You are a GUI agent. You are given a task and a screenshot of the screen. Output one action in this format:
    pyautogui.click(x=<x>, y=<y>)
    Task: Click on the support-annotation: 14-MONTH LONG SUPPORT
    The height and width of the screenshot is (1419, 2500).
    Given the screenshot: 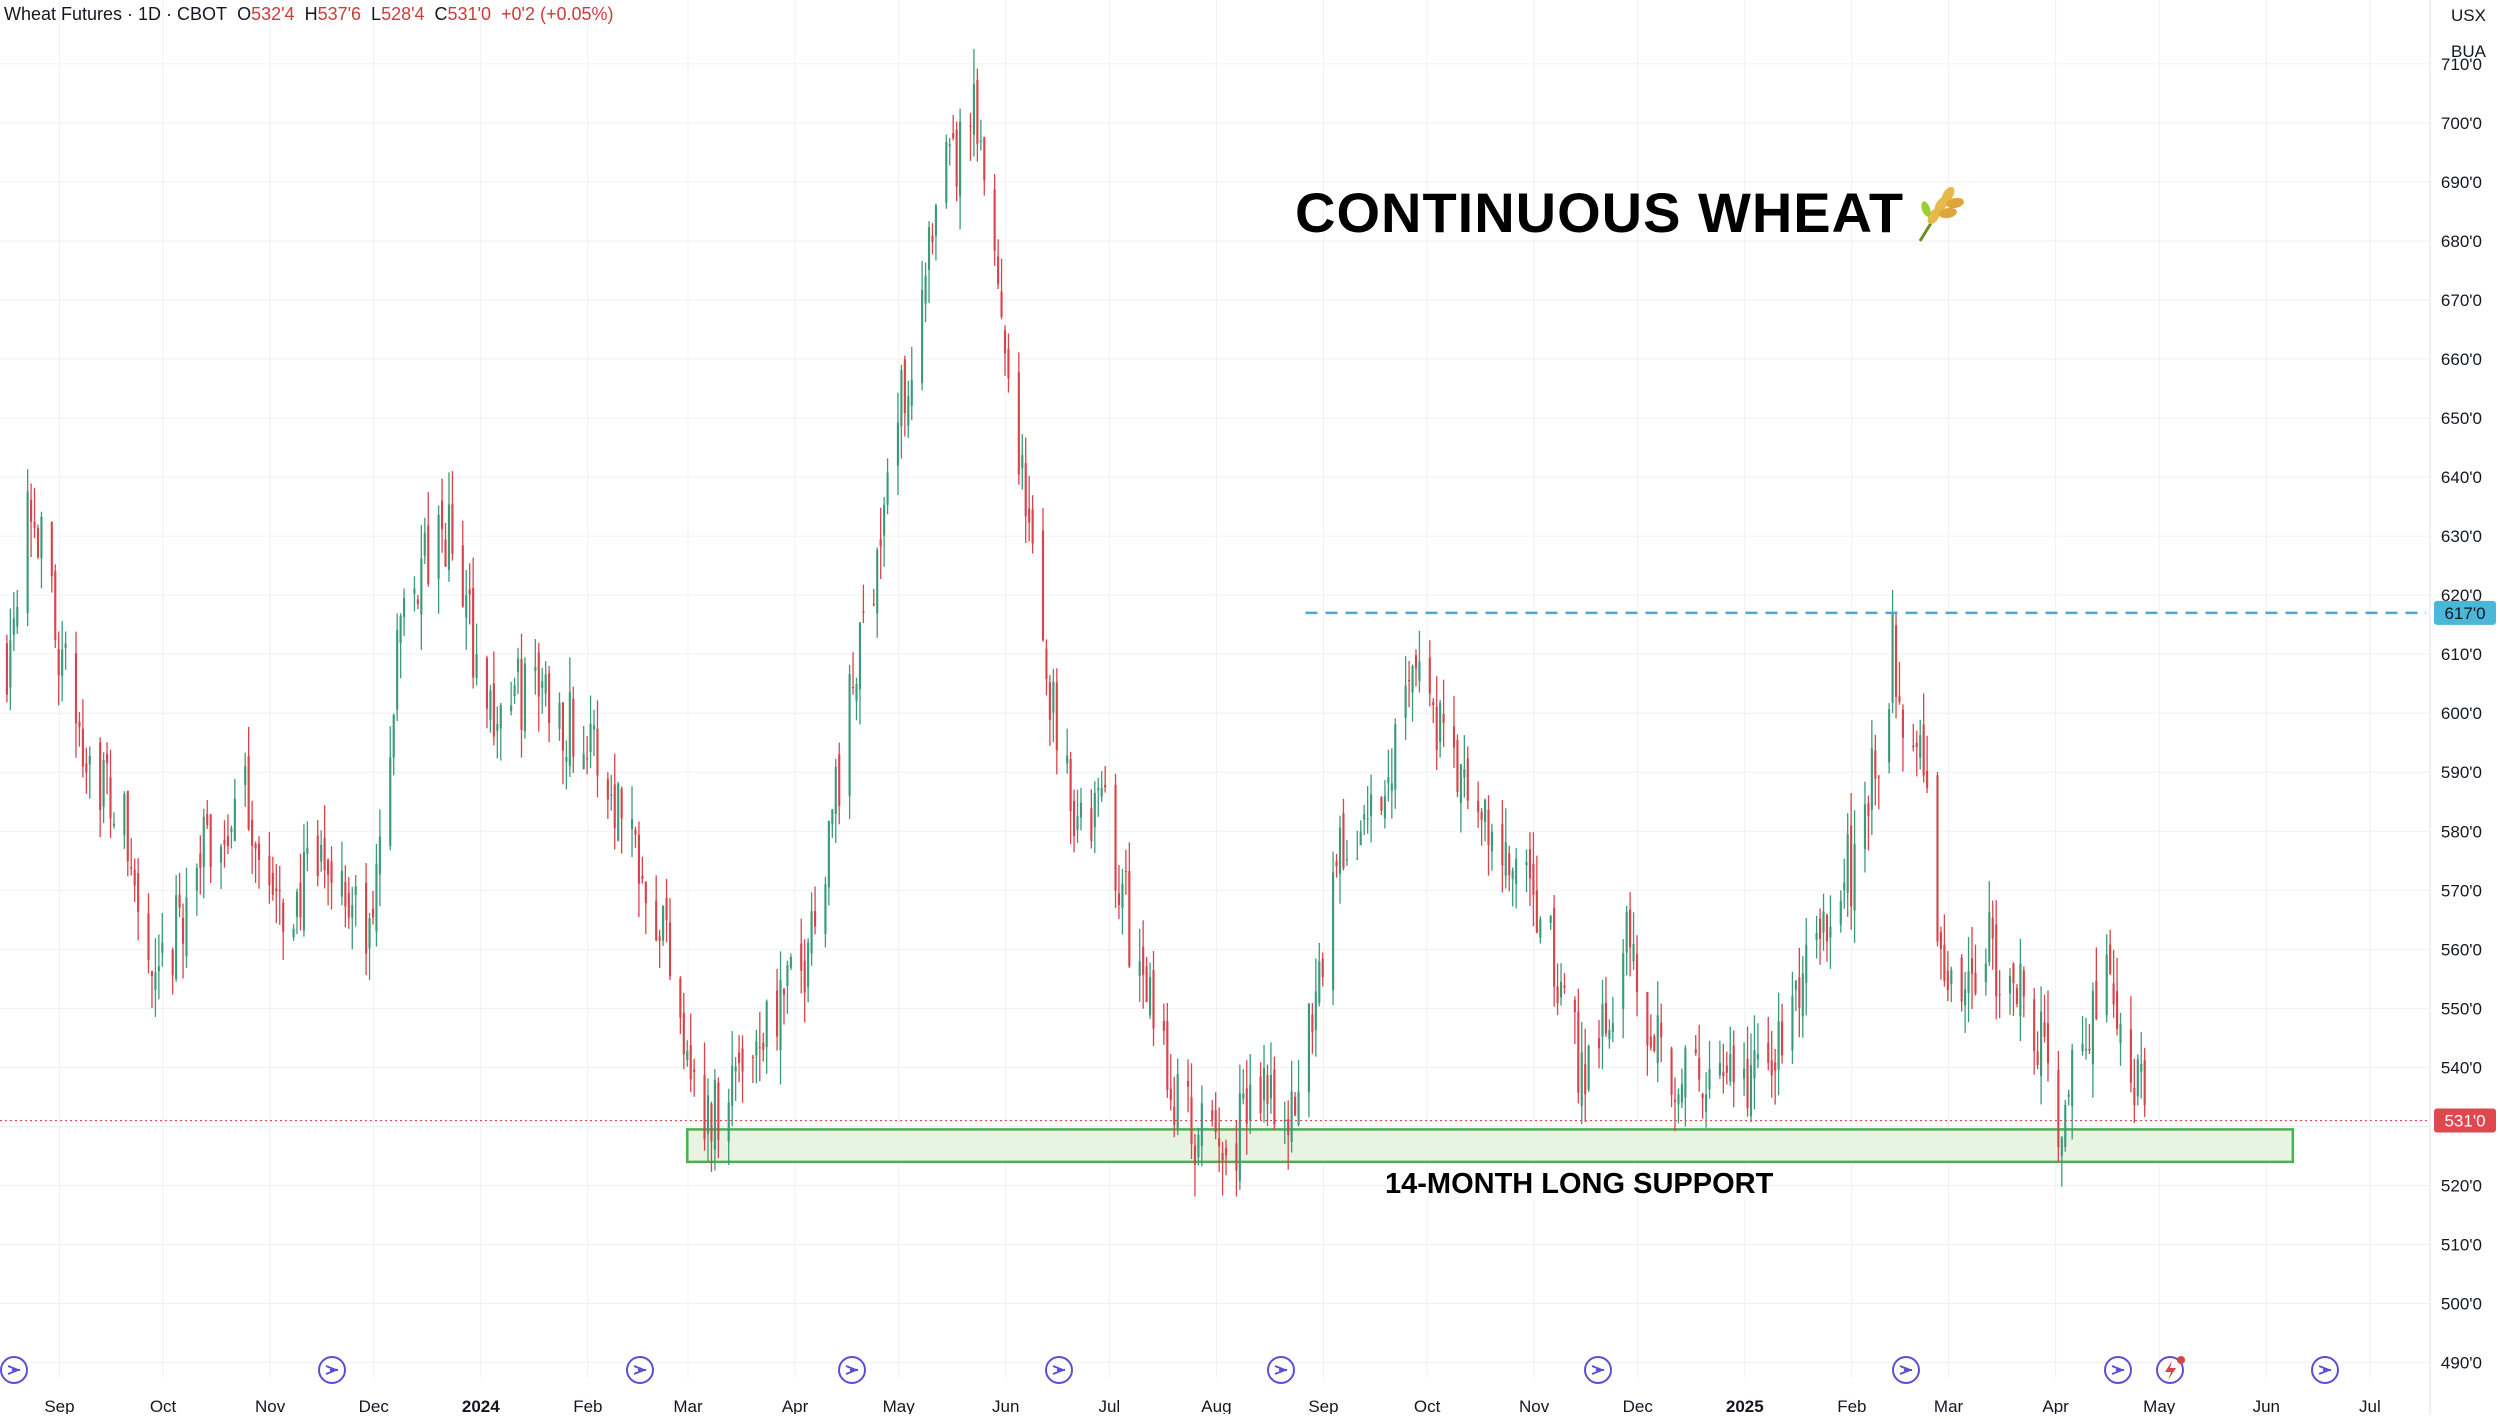 What is the action you would take?
    pyautogui.click(x=1579, y=1184)
    